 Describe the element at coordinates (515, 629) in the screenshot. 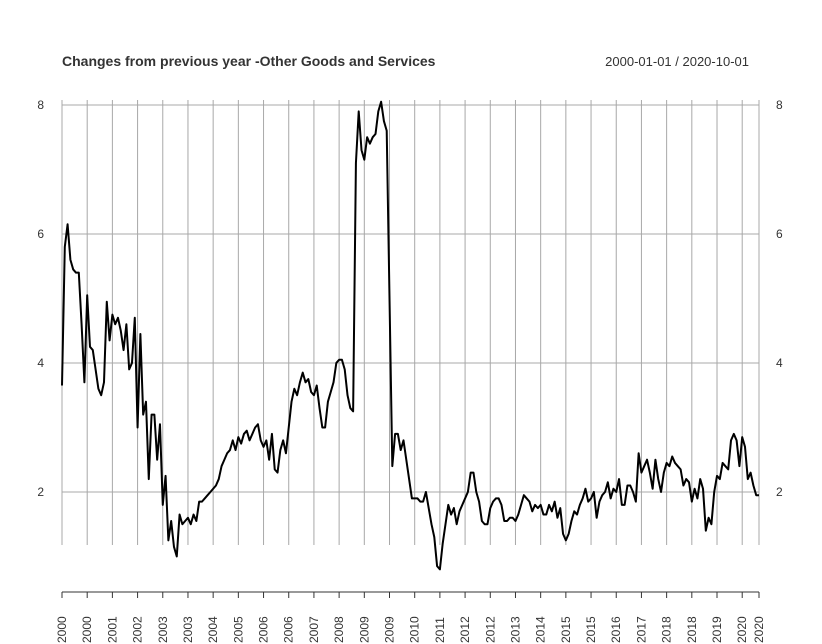

I see `x-tick-label: 2013` at that location.